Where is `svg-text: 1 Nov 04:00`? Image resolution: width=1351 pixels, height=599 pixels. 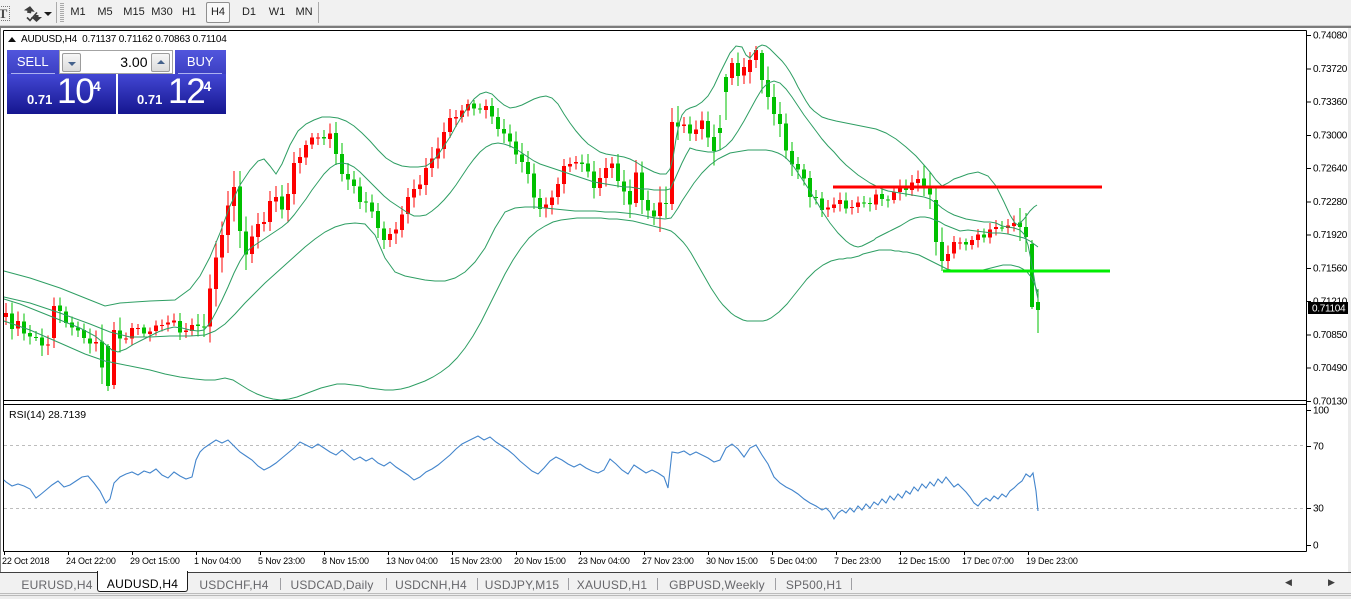
svg-text: 1 Nov 04:00 is located at coordinates (217, 561).